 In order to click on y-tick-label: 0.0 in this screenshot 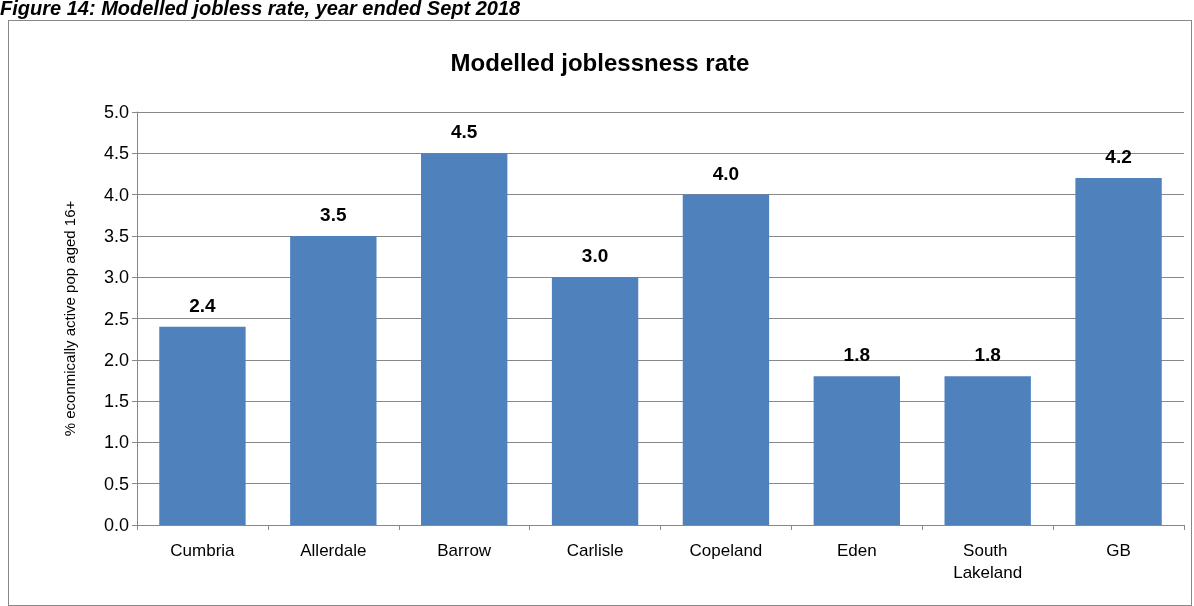, I will do `click(116, 525)`.